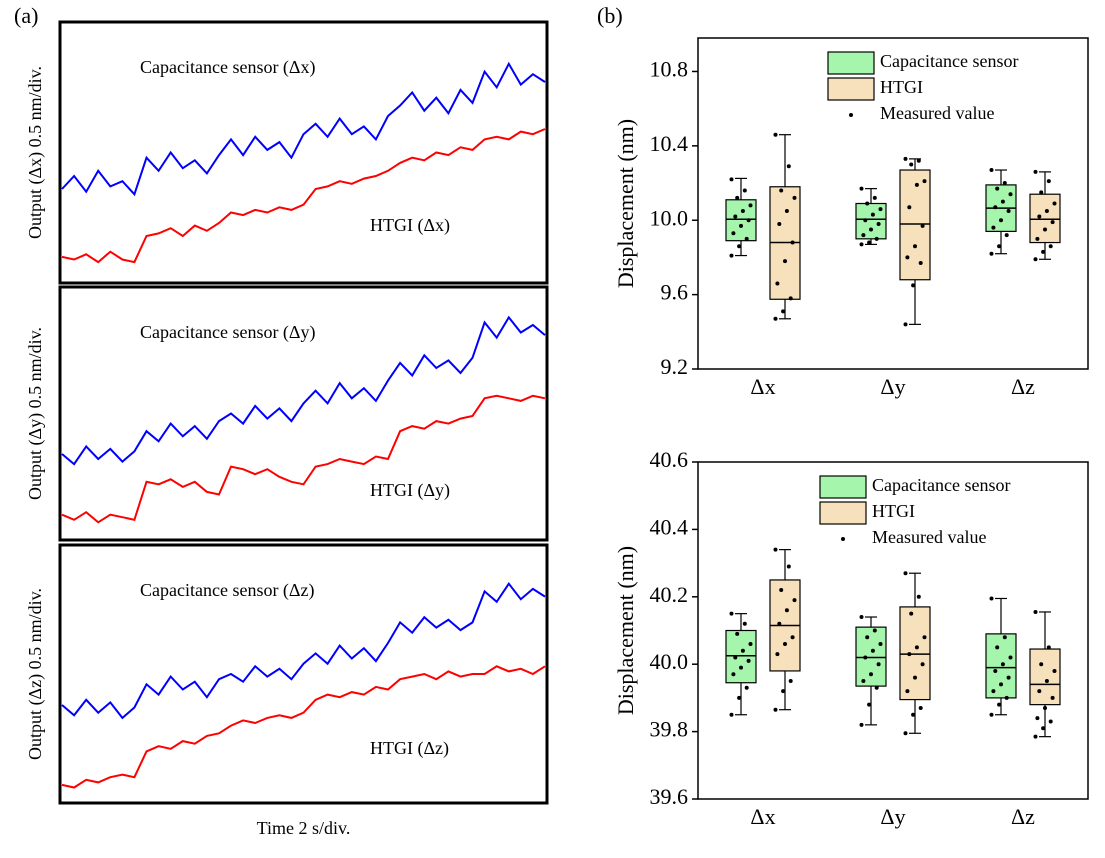 The width and height of the screenshot is (1105, 858). What do you see at coordinates (228, 67) in the screenshot?
I see `series-label: Capacitance sensor (Δx)` at bounding box center [228, 67].